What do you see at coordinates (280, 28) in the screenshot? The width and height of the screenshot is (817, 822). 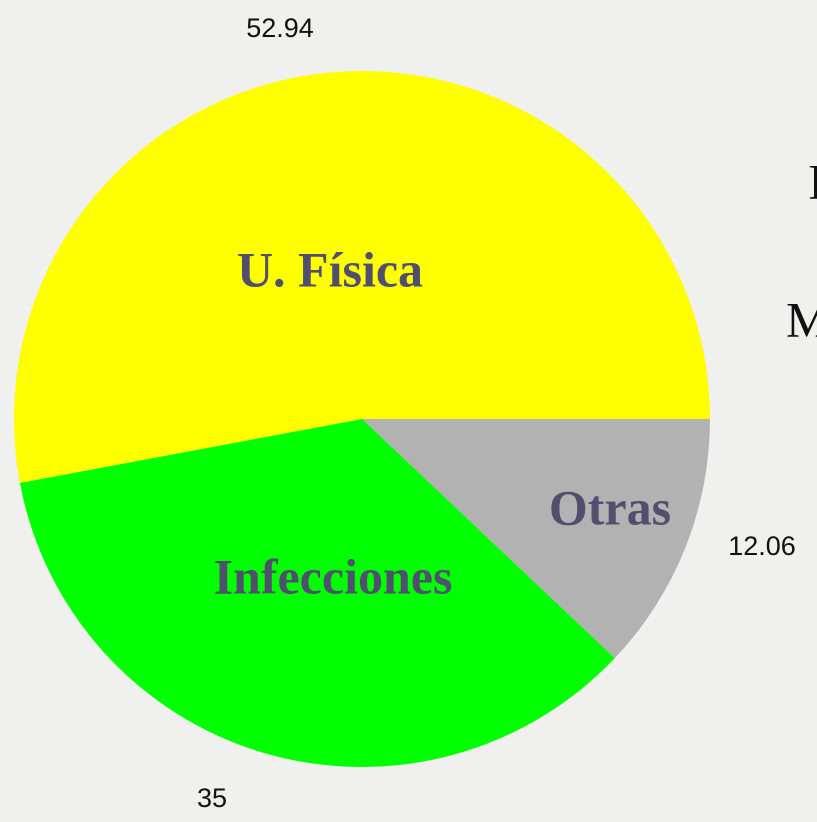 I see `value-label: 52.94` at bounding box center [280, 28].